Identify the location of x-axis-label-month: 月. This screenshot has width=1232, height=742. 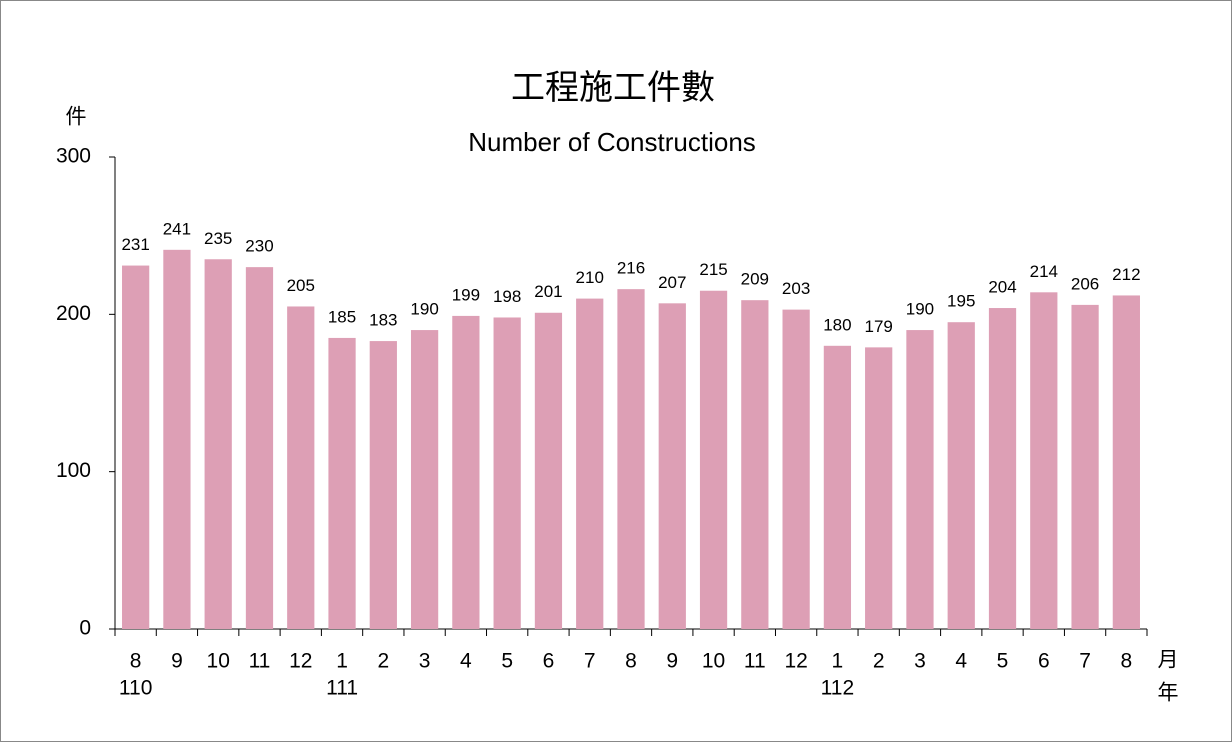
(1168, 660).